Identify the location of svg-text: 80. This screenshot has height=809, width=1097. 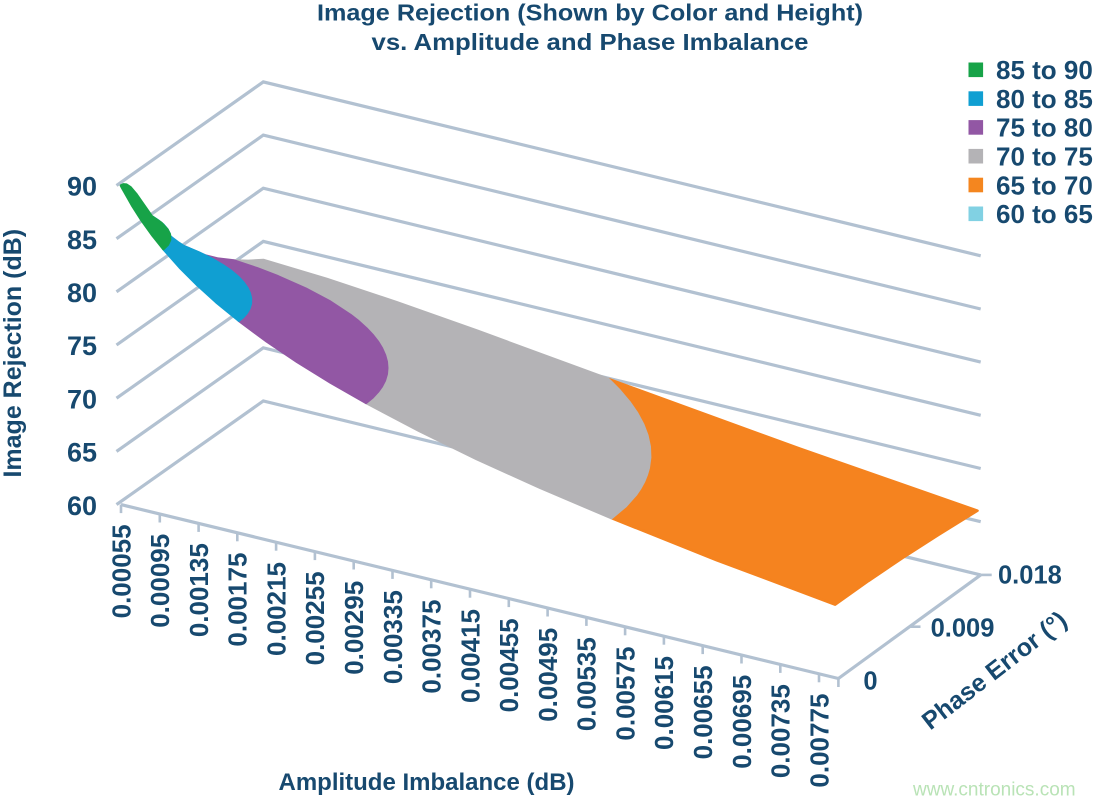
(82, 293).